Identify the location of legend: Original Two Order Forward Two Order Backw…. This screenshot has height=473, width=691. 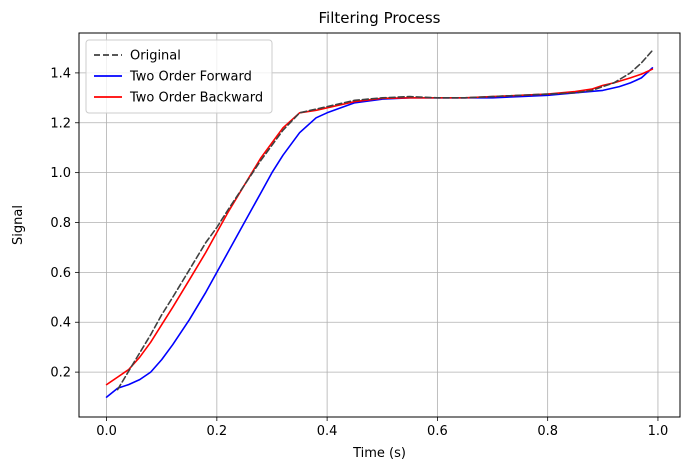
(179, 76).